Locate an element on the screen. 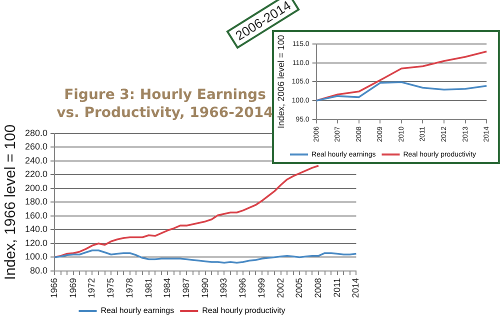 This screenshot has height=326, width=500. y-tick-label: 240.0 is located at coordinates (36, 160).